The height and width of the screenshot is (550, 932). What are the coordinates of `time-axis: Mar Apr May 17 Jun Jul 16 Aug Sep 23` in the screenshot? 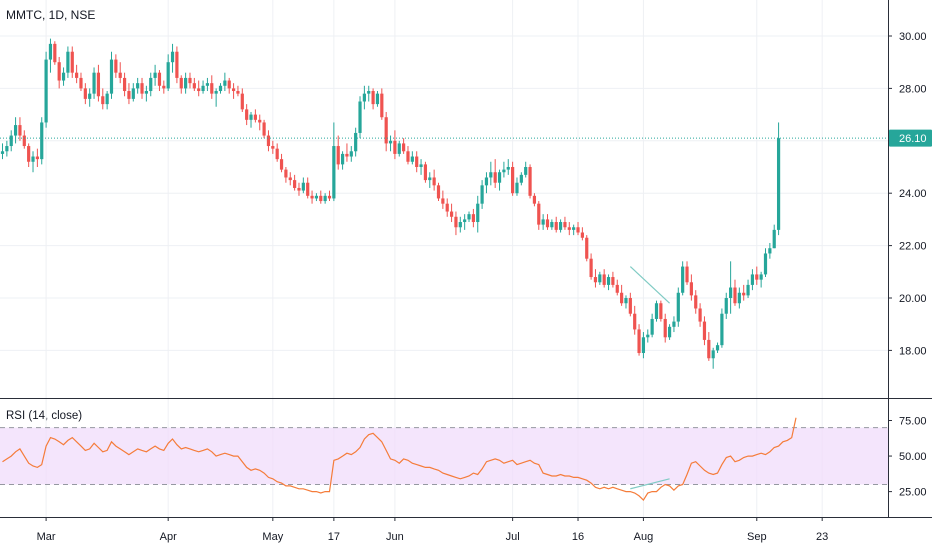 It's located at (433, 530).